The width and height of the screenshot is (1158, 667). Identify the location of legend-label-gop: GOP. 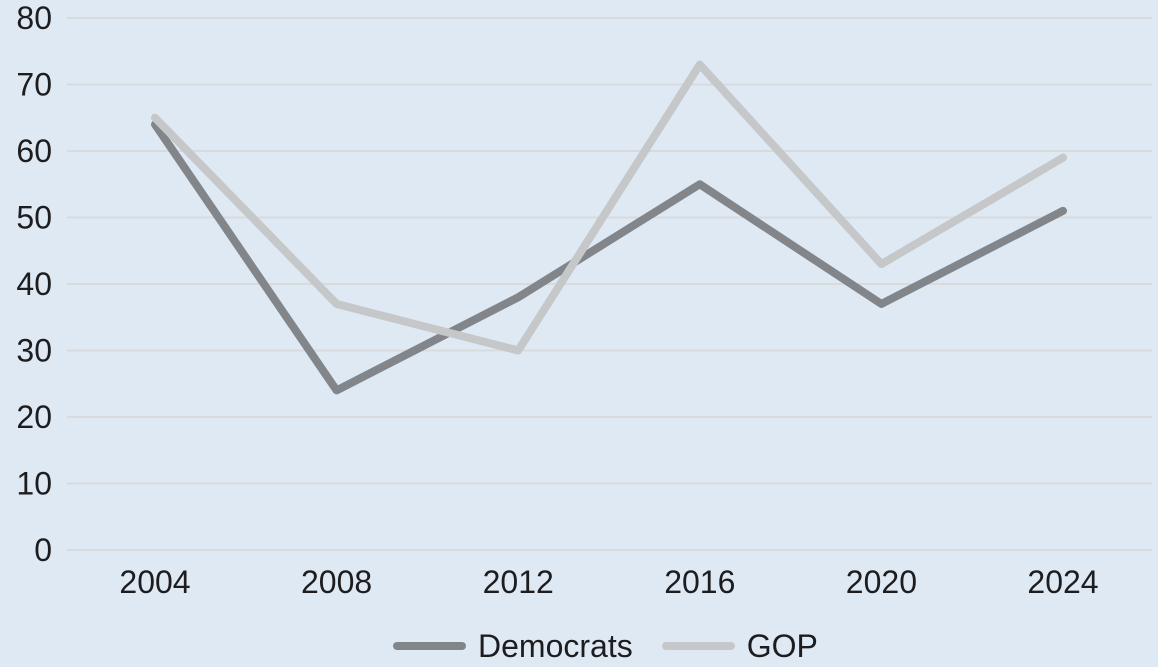
(782, 646).